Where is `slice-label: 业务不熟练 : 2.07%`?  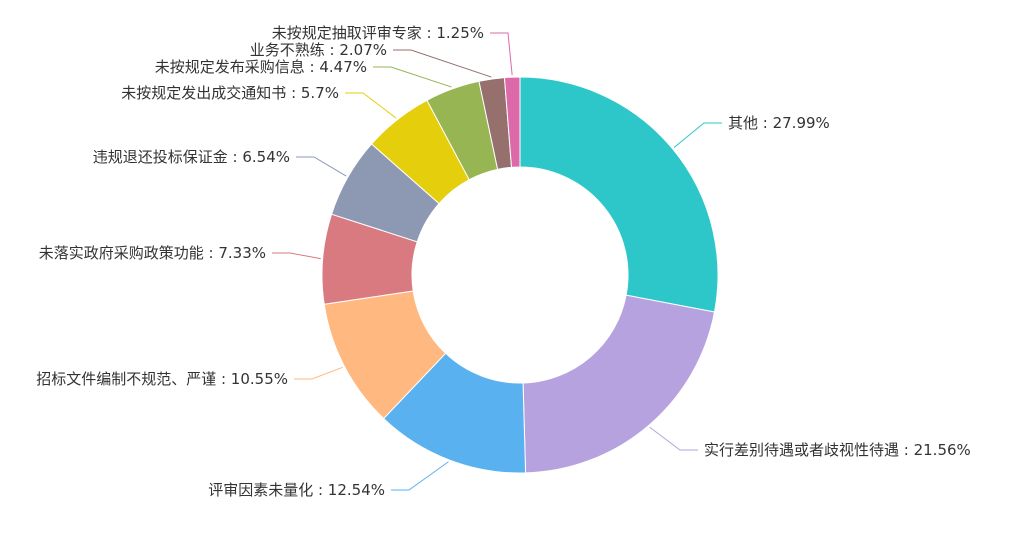
slice-label: 业务不熟练 : 2.07% is located at coordinates (318, 50).